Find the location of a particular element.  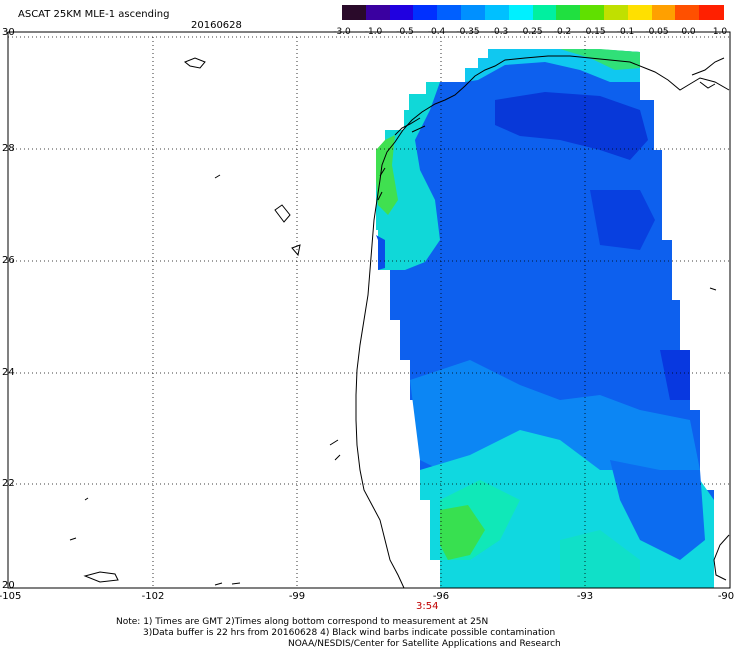

chart-date: 20160628 is located at coordinates (216, 25).